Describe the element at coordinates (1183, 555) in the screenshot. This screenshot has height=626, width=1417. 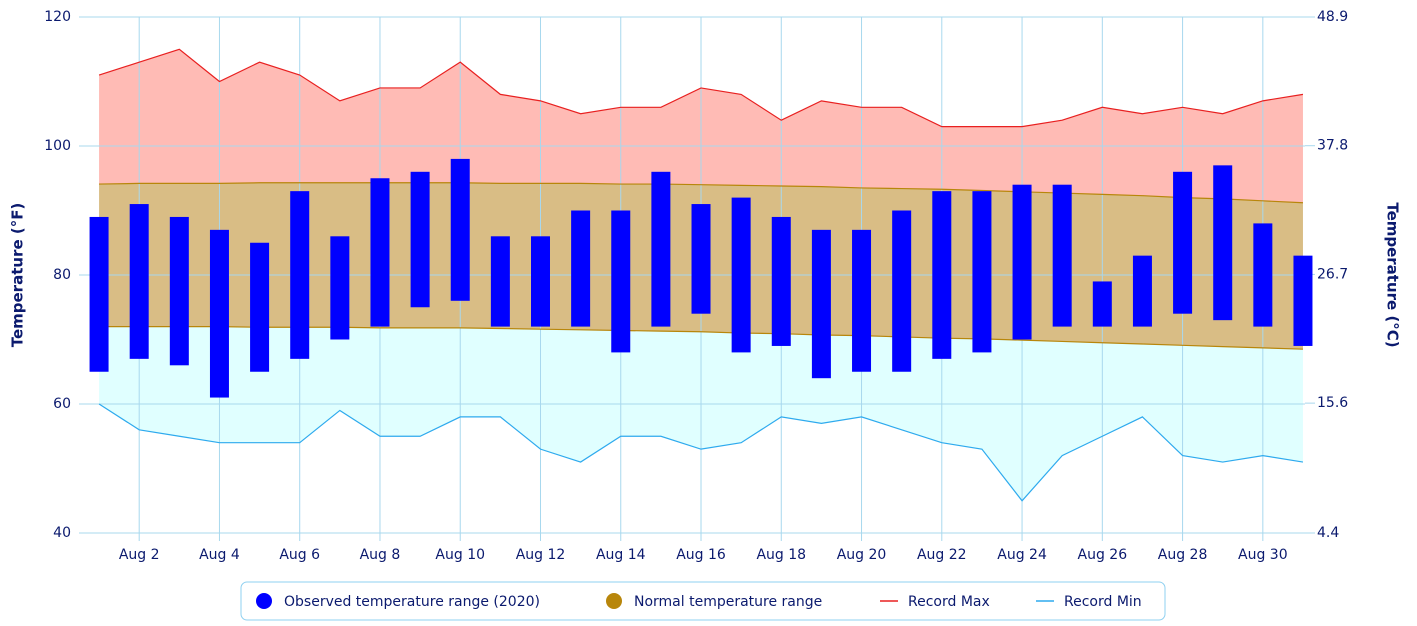
I see `x-tick-label: Aug 28` at that location.